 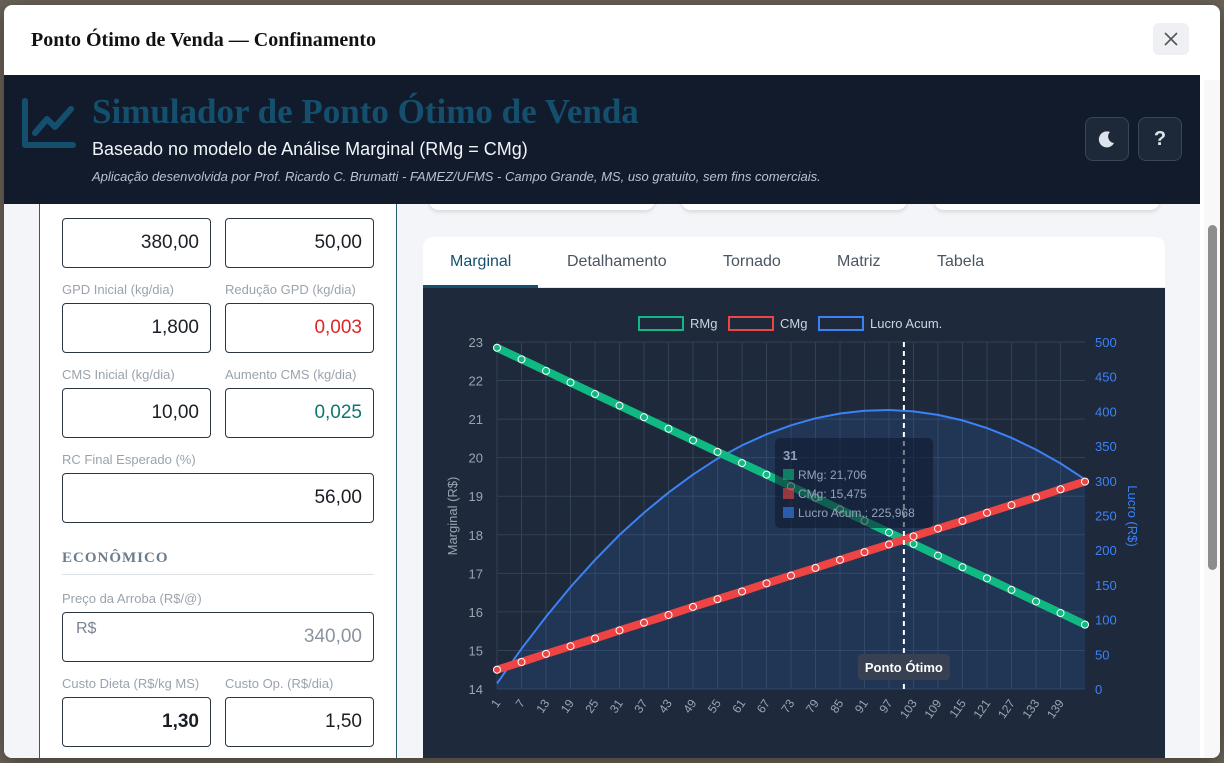 I want to click on reducao-gpd-label: Redução GPD (kg/dia), so click(x=290, y=289).